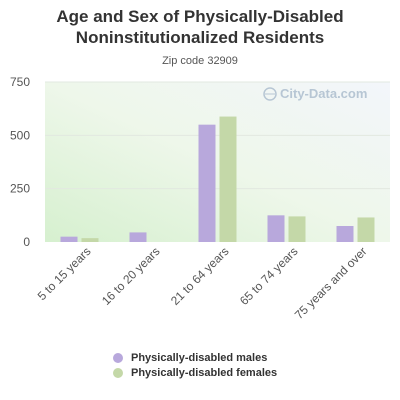 Image resolution: width=400 pixels, height=400 pixels. Describe the element at coordinates (323, 93) in the screenshot. I see `watermark-text: City-Data.com` at that location.